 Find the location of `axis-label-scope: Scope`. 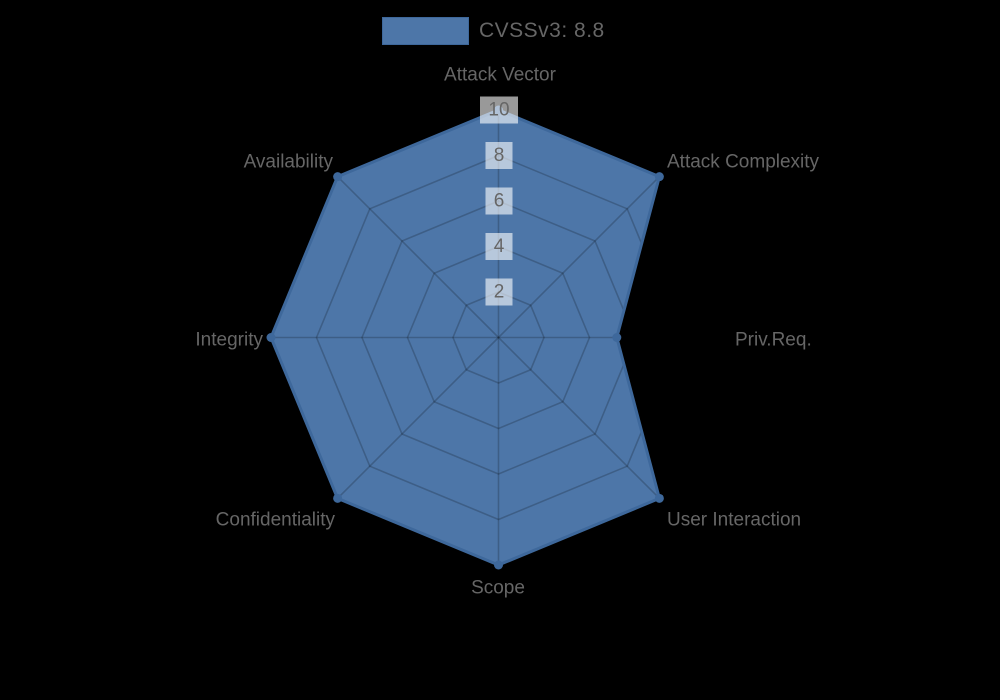

axis-label-scope: Scope is located at coordinates (498, 588).